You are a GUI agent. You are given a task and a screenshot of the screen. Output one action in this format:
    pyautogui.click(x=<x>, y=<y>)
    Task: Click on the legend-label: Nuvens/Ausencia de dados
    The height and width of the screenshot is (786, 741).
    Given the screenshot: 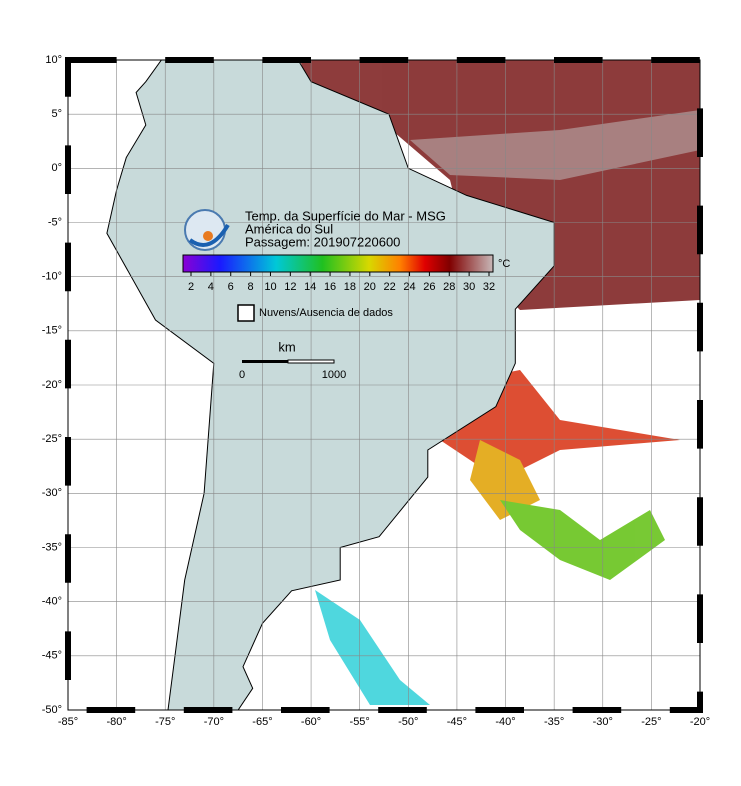 What is the action you would take?
    pyautogui.click(x=326, y=313)
    